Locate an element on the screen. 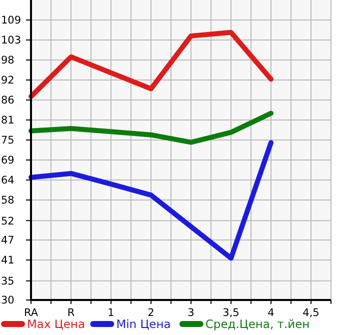  x-tick-label: 4 is located at coordinates (271, 313).